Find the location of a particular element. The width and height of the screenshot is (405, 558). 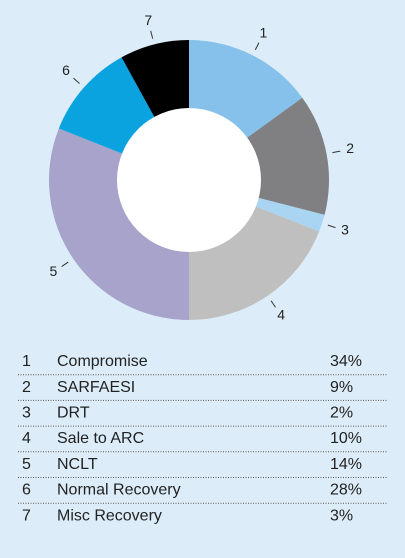

table-row: 3 DRT 2% is located at coordinates (202, 415).